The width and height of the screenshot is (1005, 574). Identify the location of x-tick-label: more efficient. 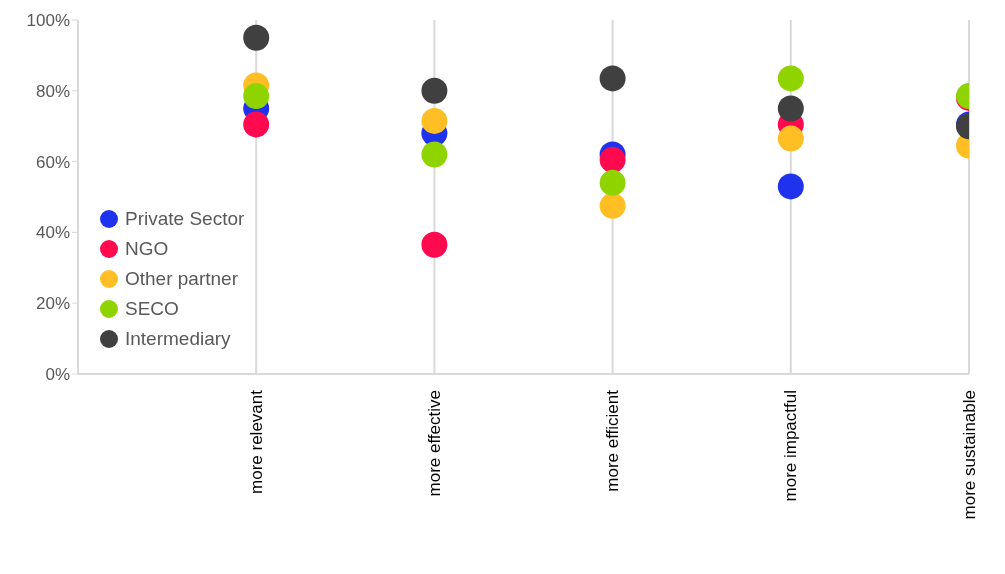
(613, 440).